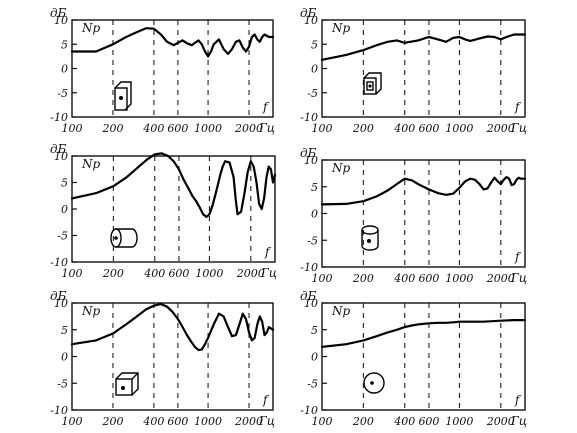  What do you see at coordinates (127, 384) in the screenshot?
I see `cube-dot-icon` at bounding box center [127, 384].